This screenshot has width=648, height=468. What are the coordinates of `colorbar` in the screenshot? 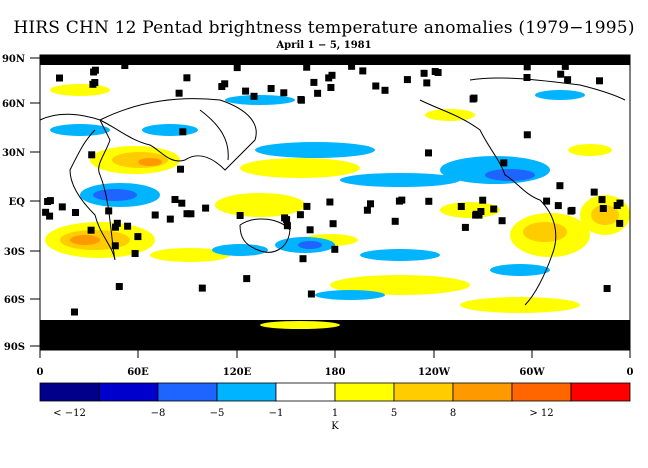 It's located at (335, 392).